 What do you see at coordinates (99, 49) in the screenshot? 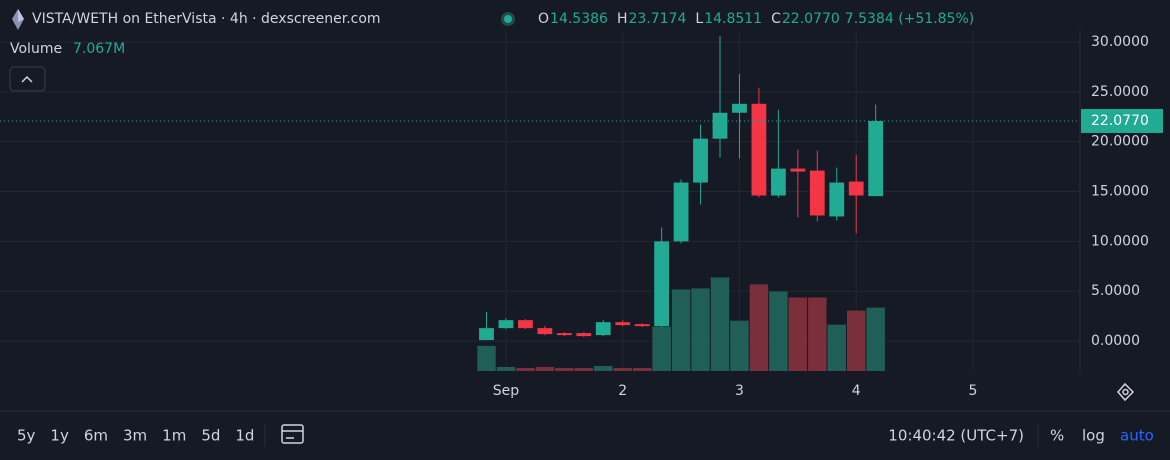
I see `volume-value: 7.067M` at bounding box center [99, 49].